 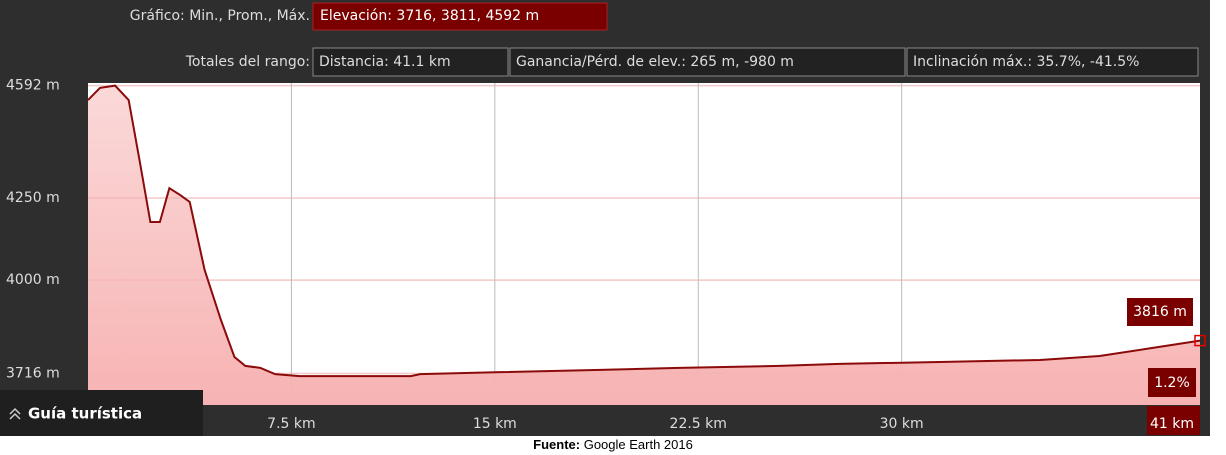 What do you see at coordinates (1026, 62) in the screenshot?
I see `max-slope: Inclinación máx.: 35.7%, -41.5%` at bounding box center [1026, 62].